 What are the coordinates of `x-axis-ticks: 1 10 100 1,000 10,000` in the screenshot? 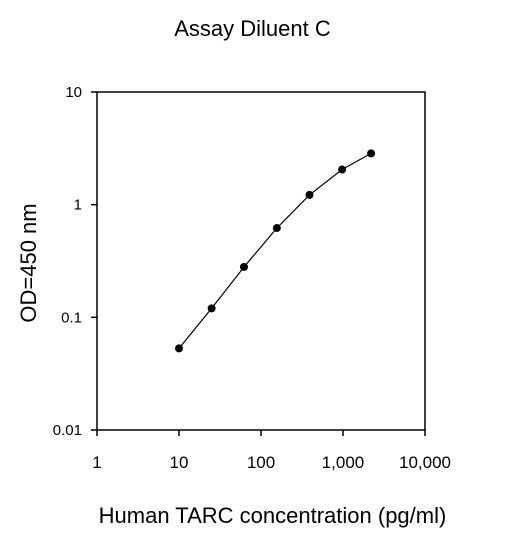 It's located at (271, 451).